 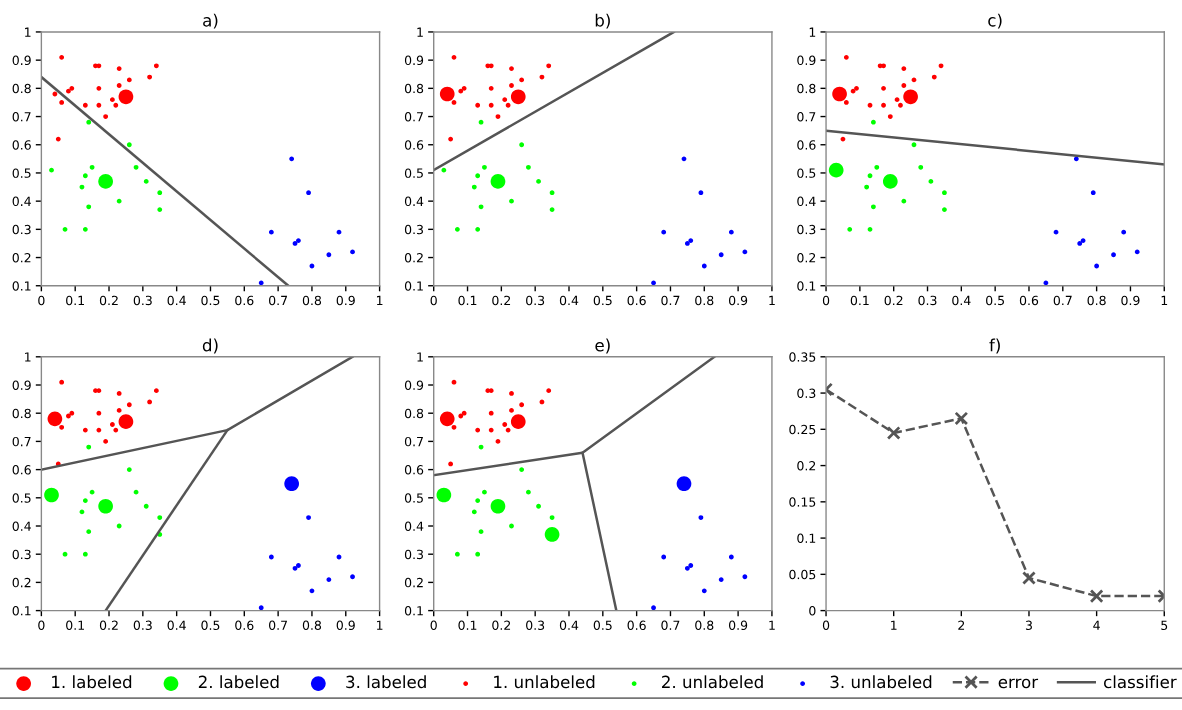 What do you see at coordinates (386, 682) in the screenshot?
I see `legend-label: 3. labeled` at bounding box center [386, 682].